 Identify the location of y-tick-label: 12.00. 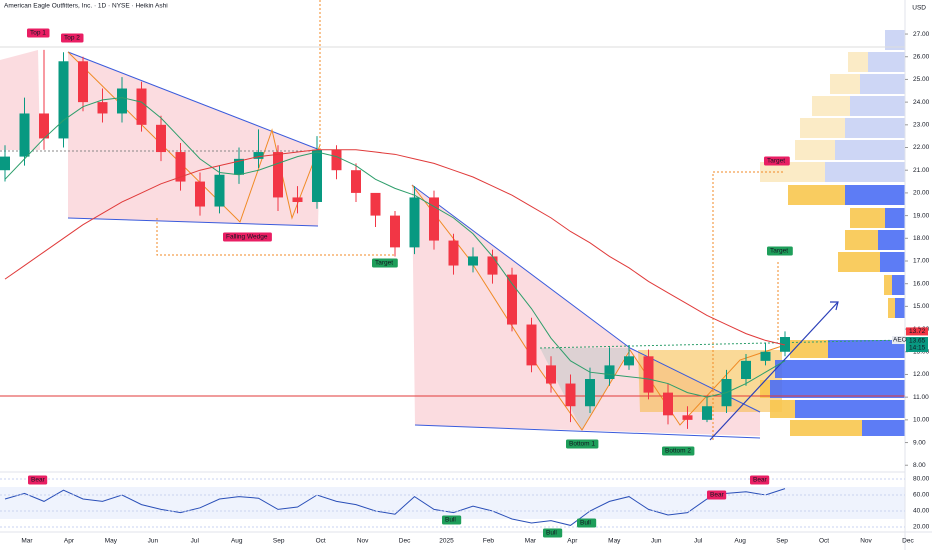
(921, 374).